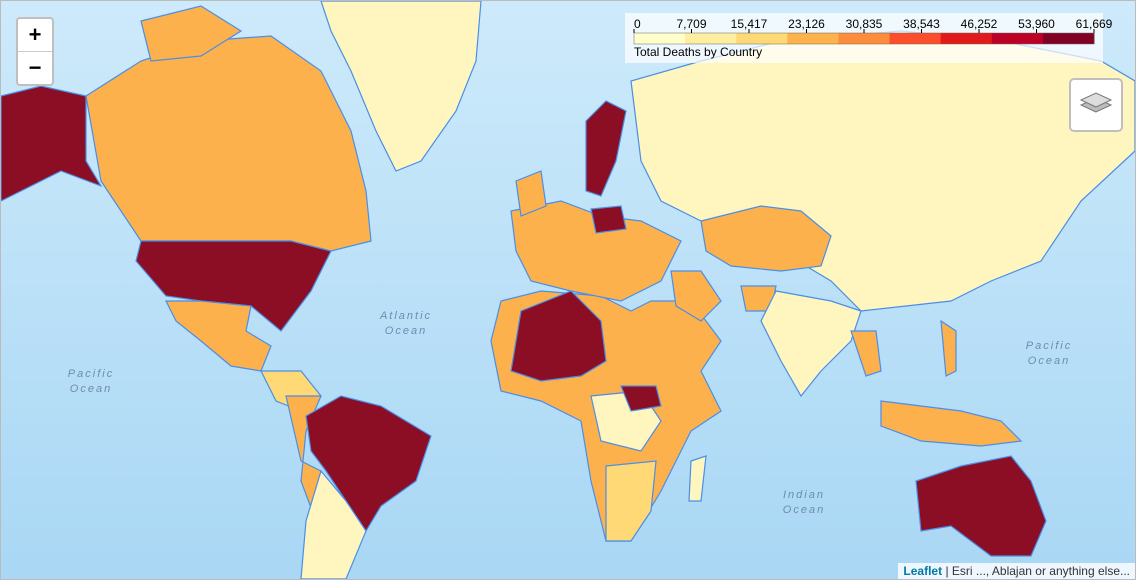 The width and height of the screenshot is (1136, 580). Describe the element at coordinates (698, 52) in the screenshot. I see `legend-title: Total Deaths by Country` at that location.